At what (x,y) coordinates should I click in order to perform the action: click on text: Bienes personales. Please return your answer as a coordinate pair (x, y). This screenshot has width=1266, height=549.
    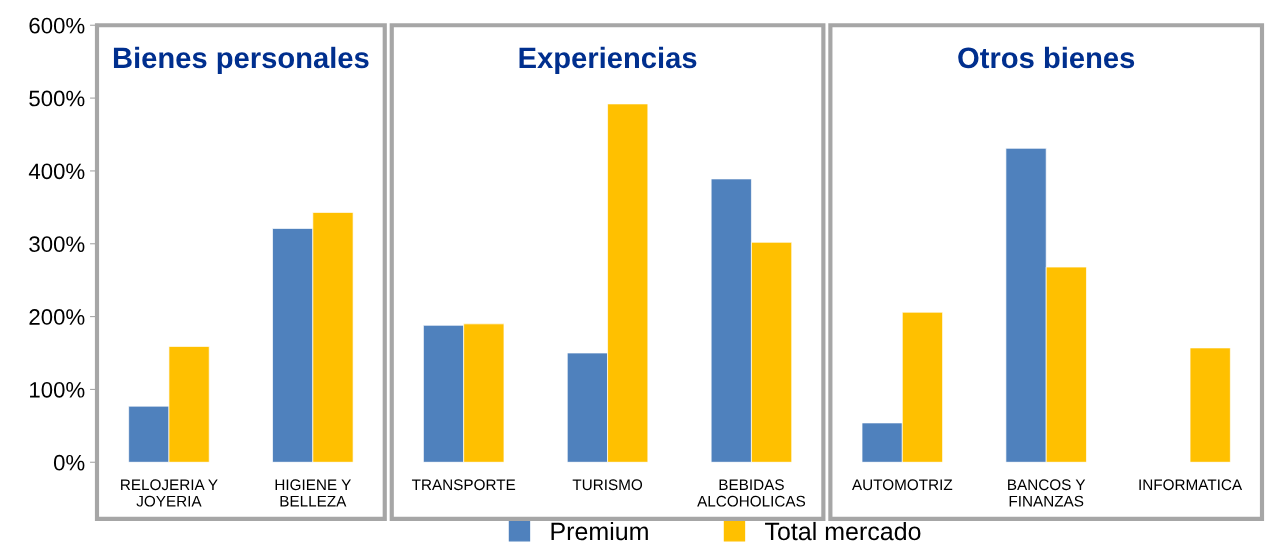
    Looking at the image, I should click on (241, 60).